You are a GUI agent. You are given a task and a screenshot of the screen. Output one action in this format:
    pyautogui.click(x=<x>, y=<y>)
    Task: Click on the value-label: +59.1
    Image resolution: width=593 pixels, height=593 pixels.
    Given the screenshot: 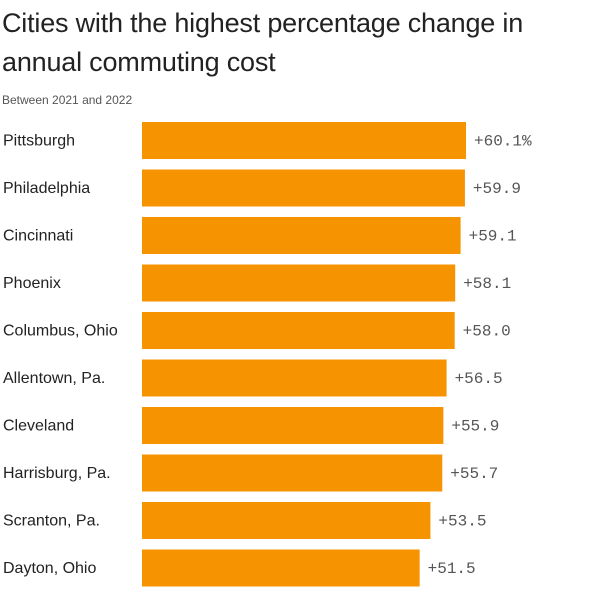 What is the action you would take?
    pyautogui.click(x=493, y=237)
    